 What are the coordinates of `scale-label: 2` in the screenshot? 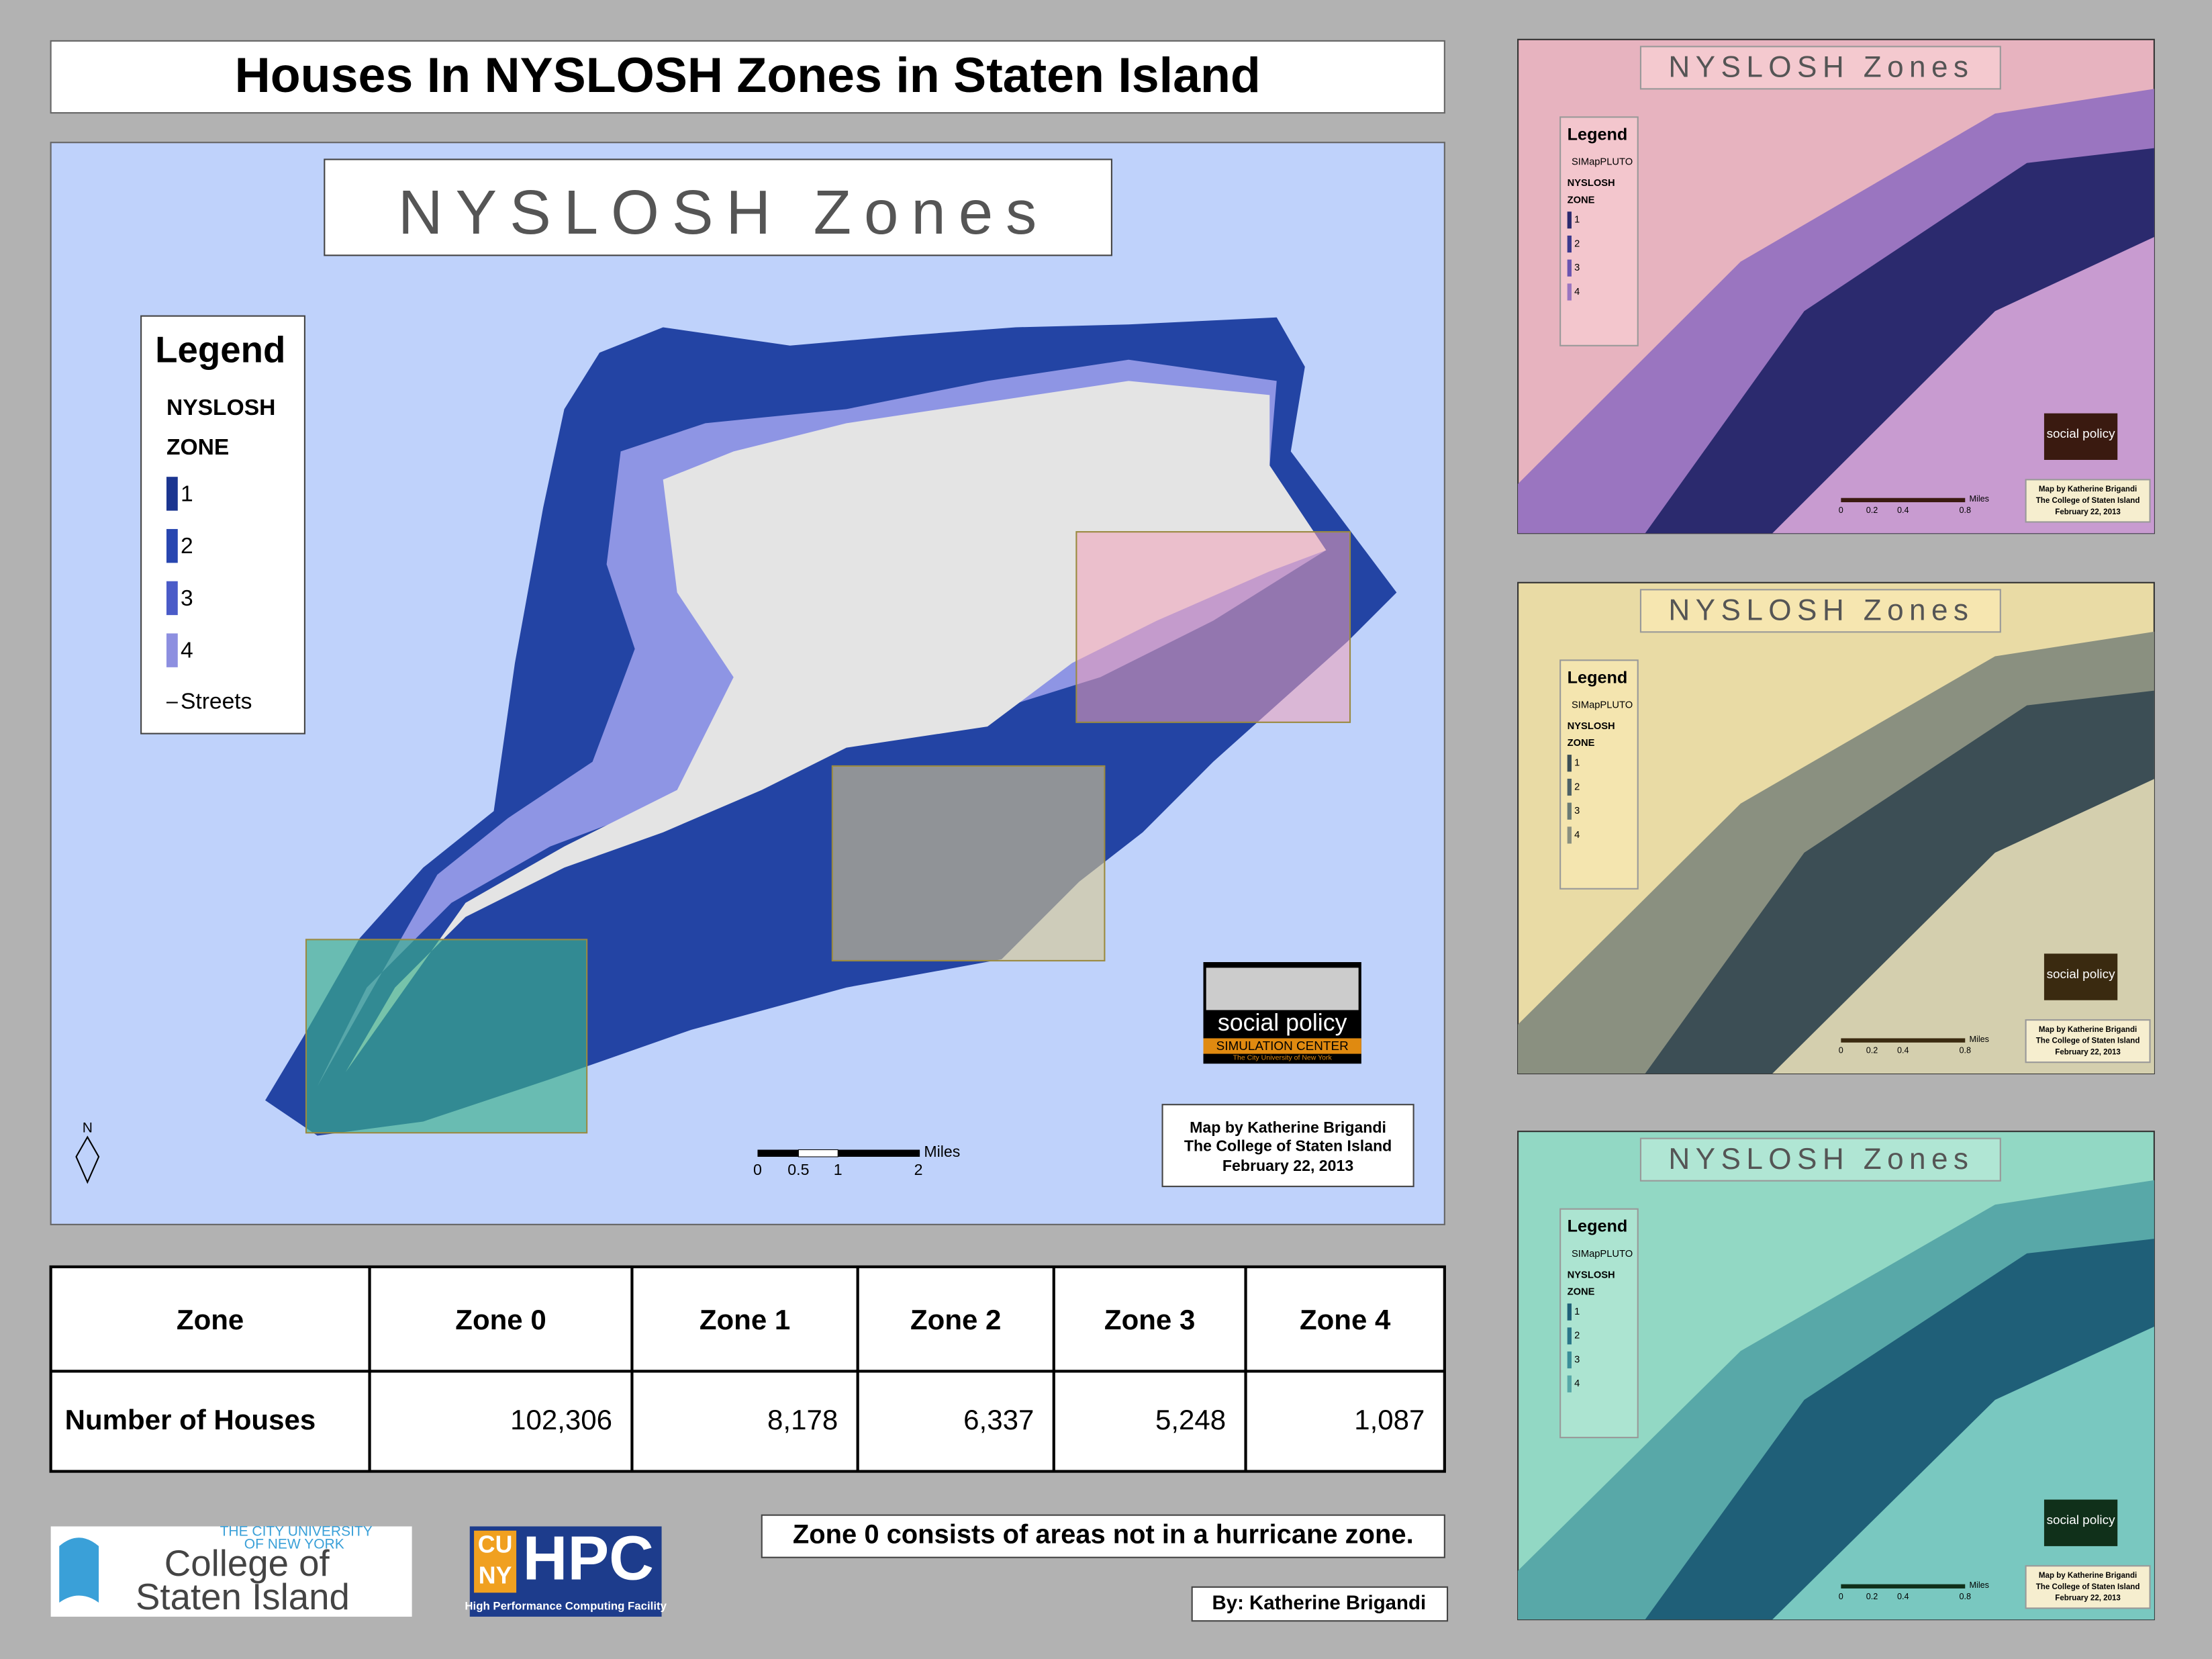 It's located at (919, 1169).